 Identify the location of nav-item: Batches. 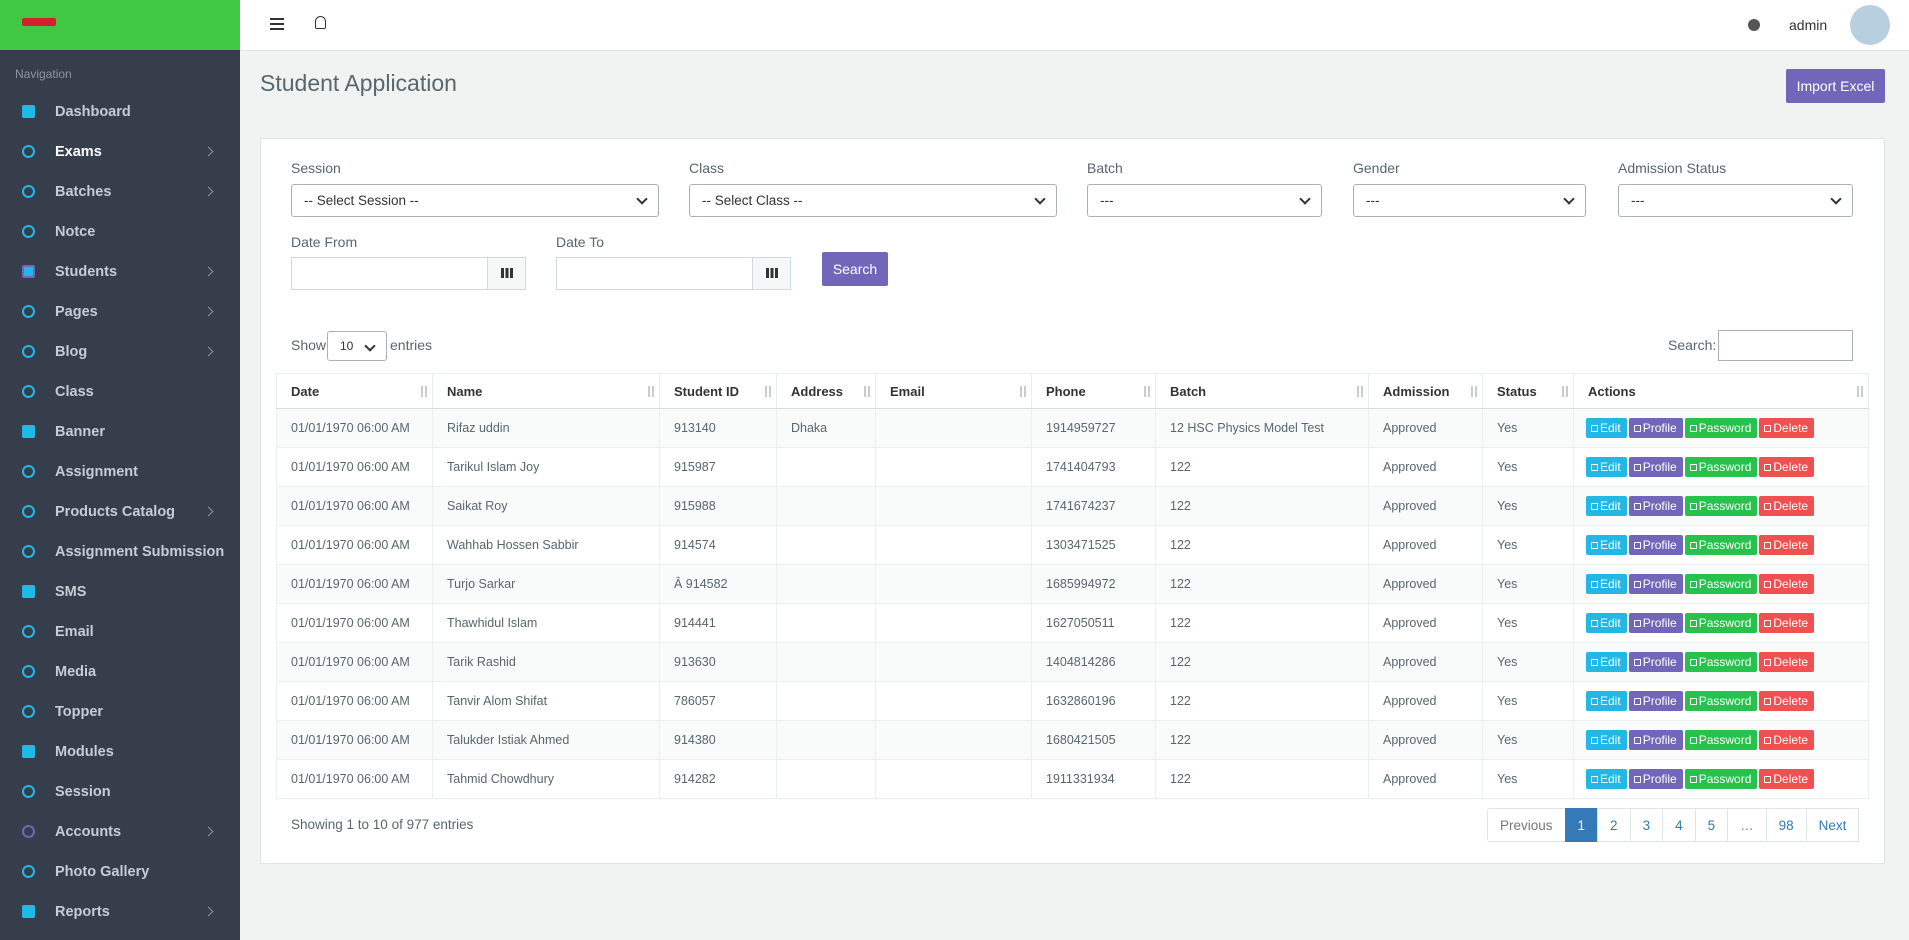
(120, 192).